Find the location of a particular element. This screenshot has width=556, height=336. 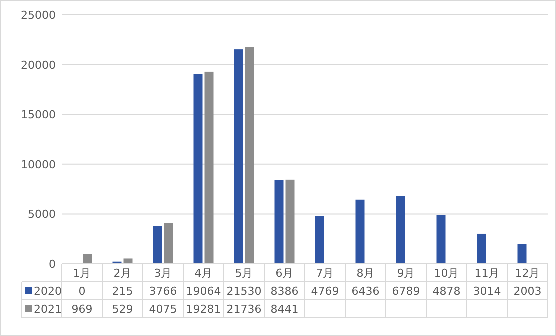

data-label: 21530 is located at coordinates (244, 291).